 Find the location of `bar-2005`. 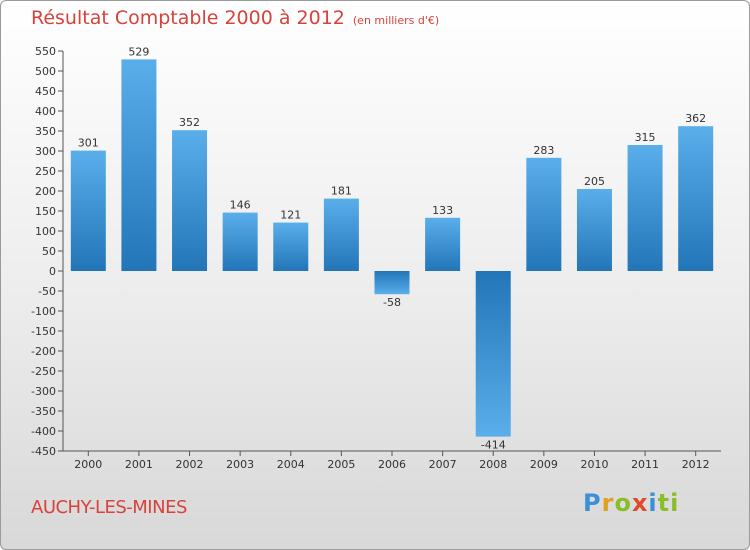

bar-2005 is located at coordinates (341, 234).